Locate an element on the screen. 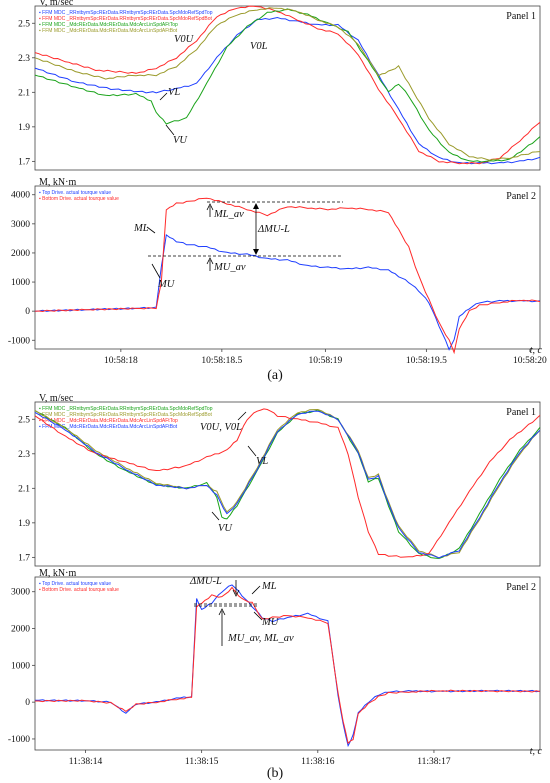 The width and height of the screenshot is (550, 783). leader-v0 is located at coordinates (242, 416).